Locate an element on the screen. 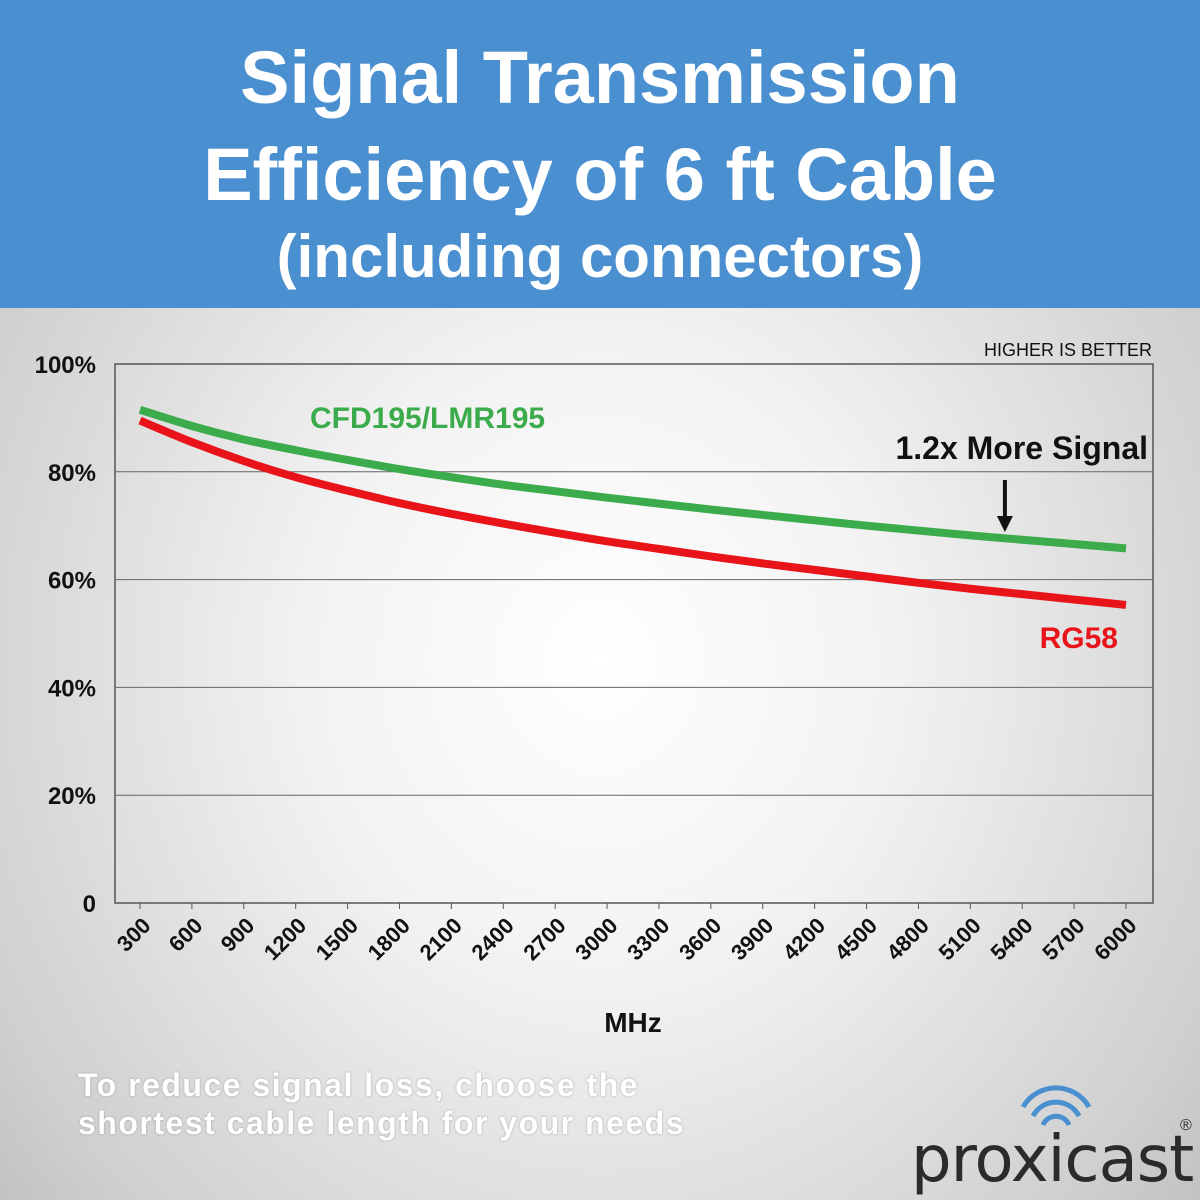 The height and width of the screenshot is (1200, 1200). wifi-signal-icon is located at coordinates (1056, 1106).